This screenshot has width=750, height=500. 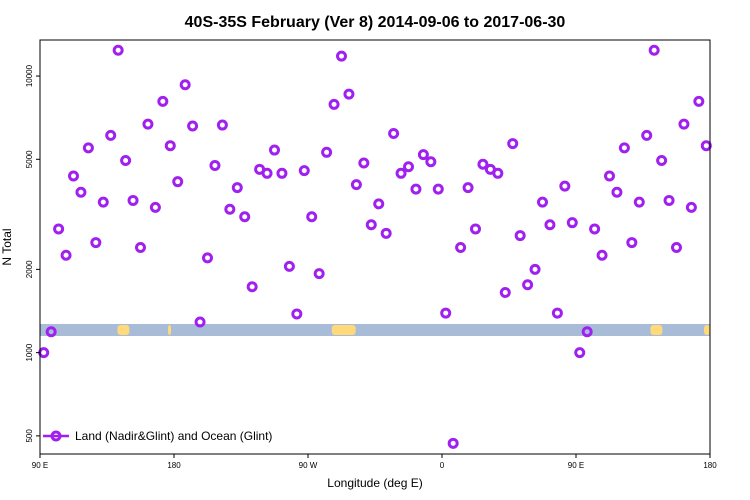 I want to click on y-tick-label-1: 1000, so click(x=29, y=352).